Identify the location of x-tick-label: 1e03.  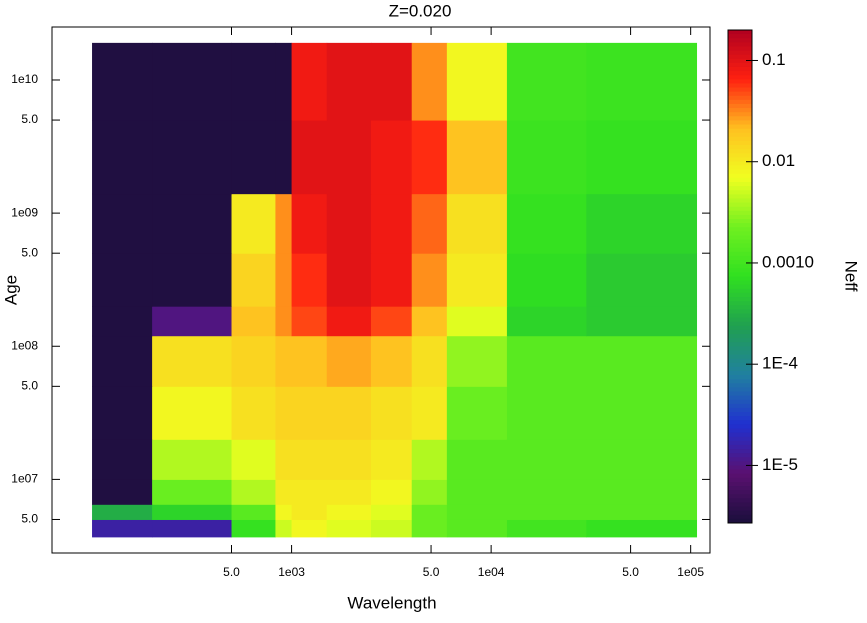
(291, 572).